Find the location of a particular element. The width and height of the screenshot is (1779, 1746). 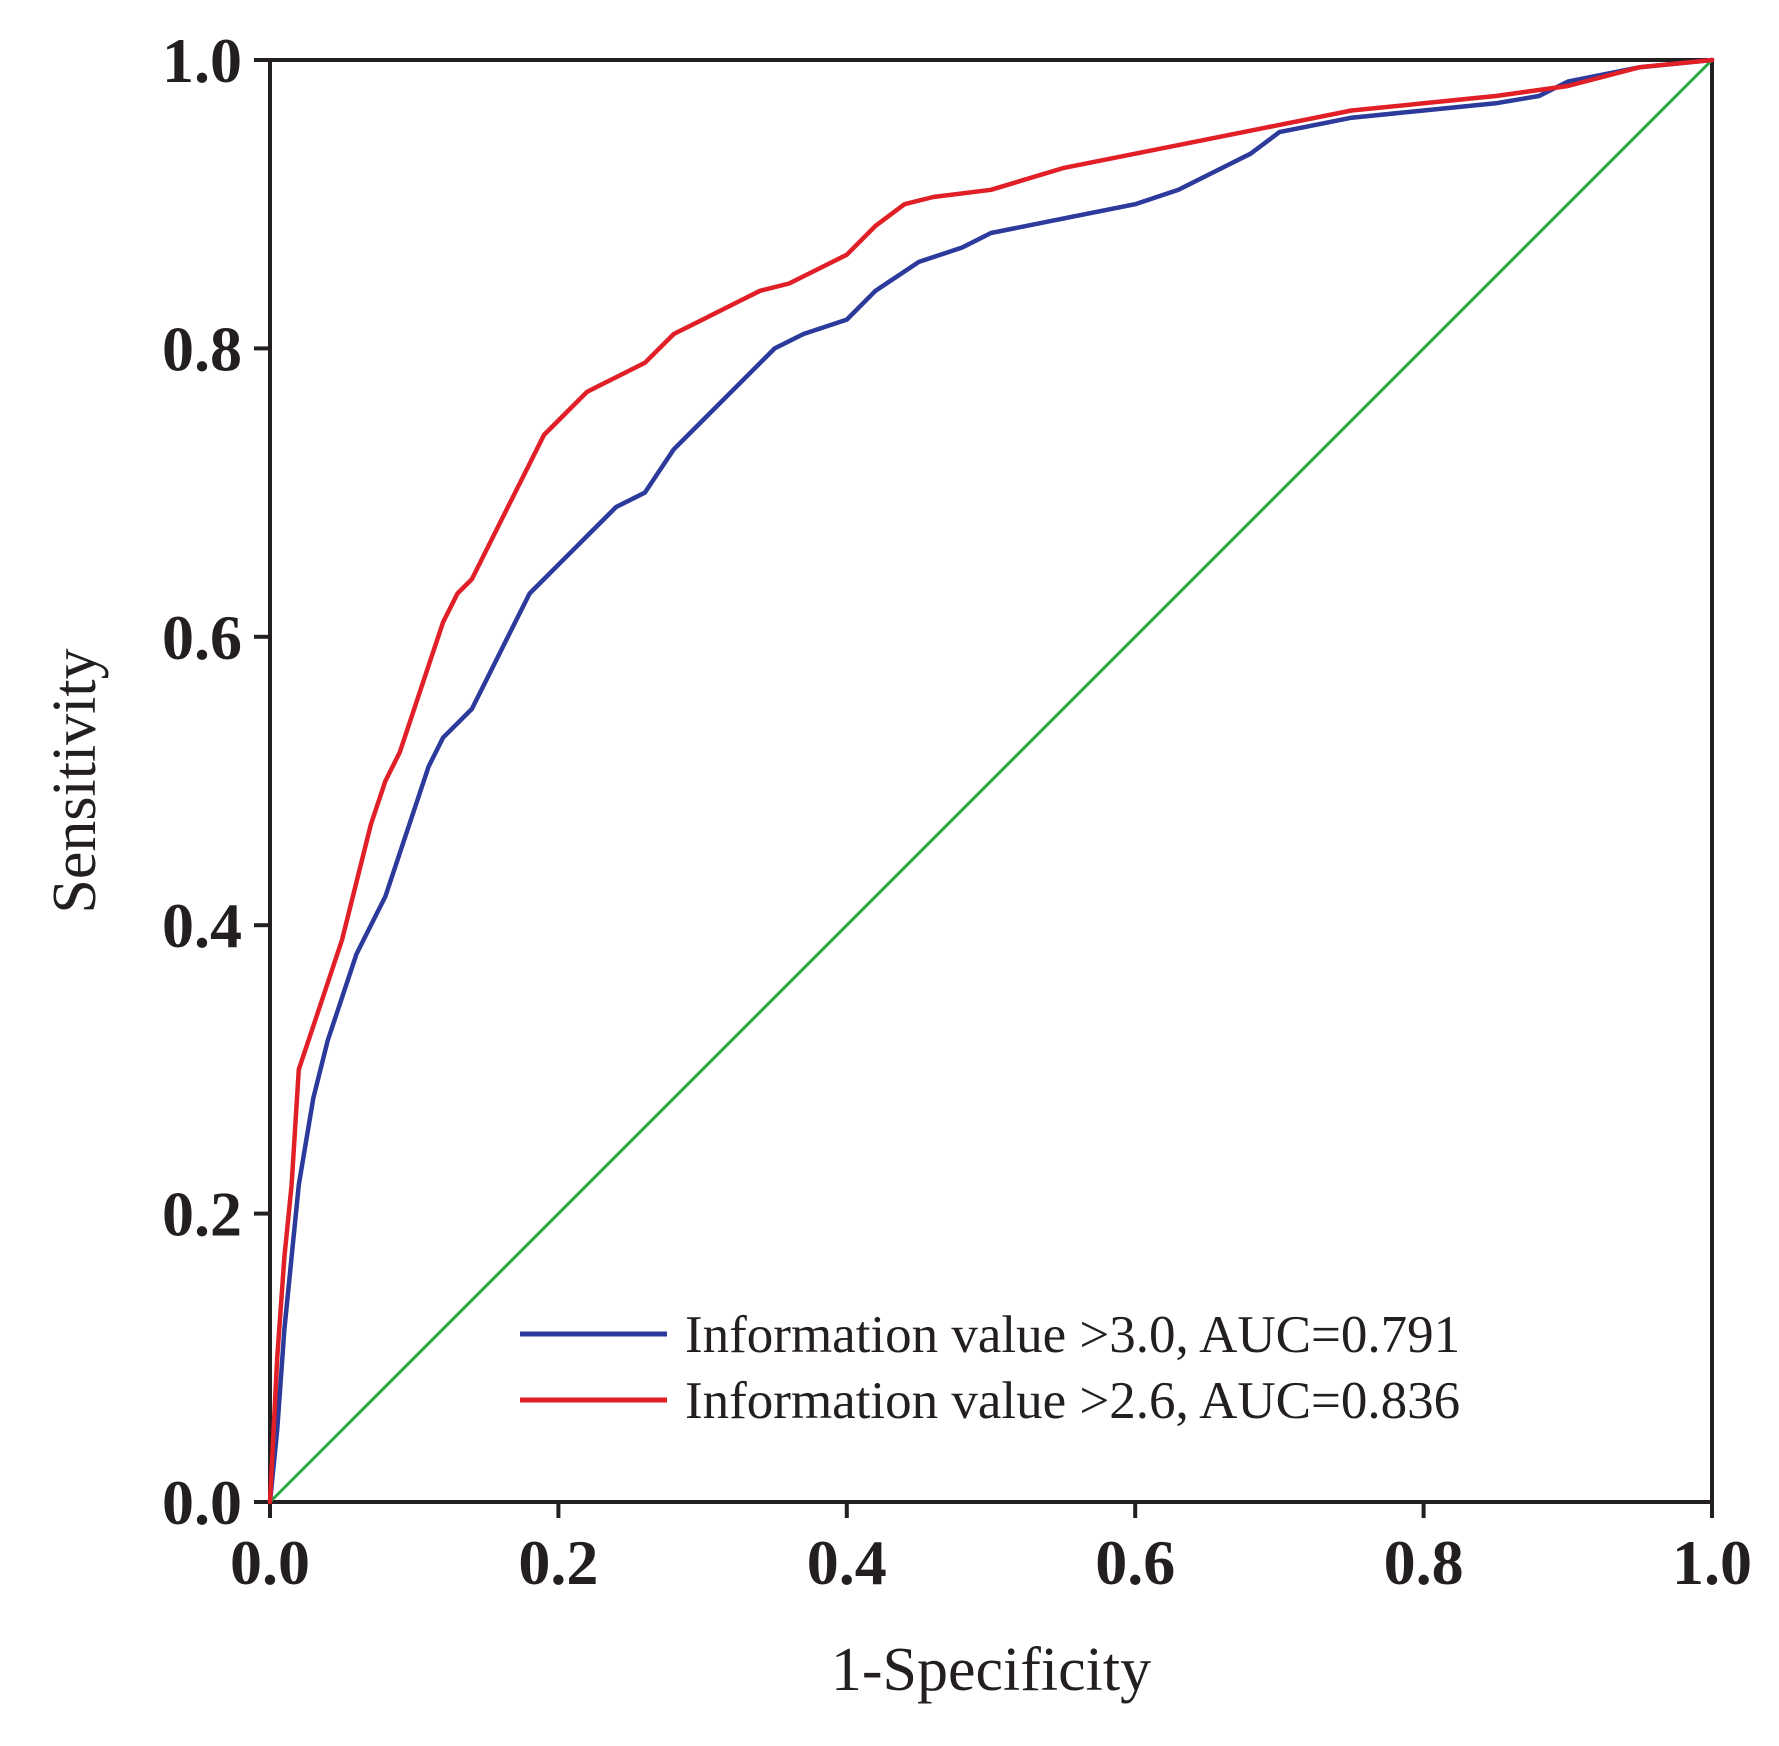

y-tick-label: 1.0 is located at coordinates (202, 60).